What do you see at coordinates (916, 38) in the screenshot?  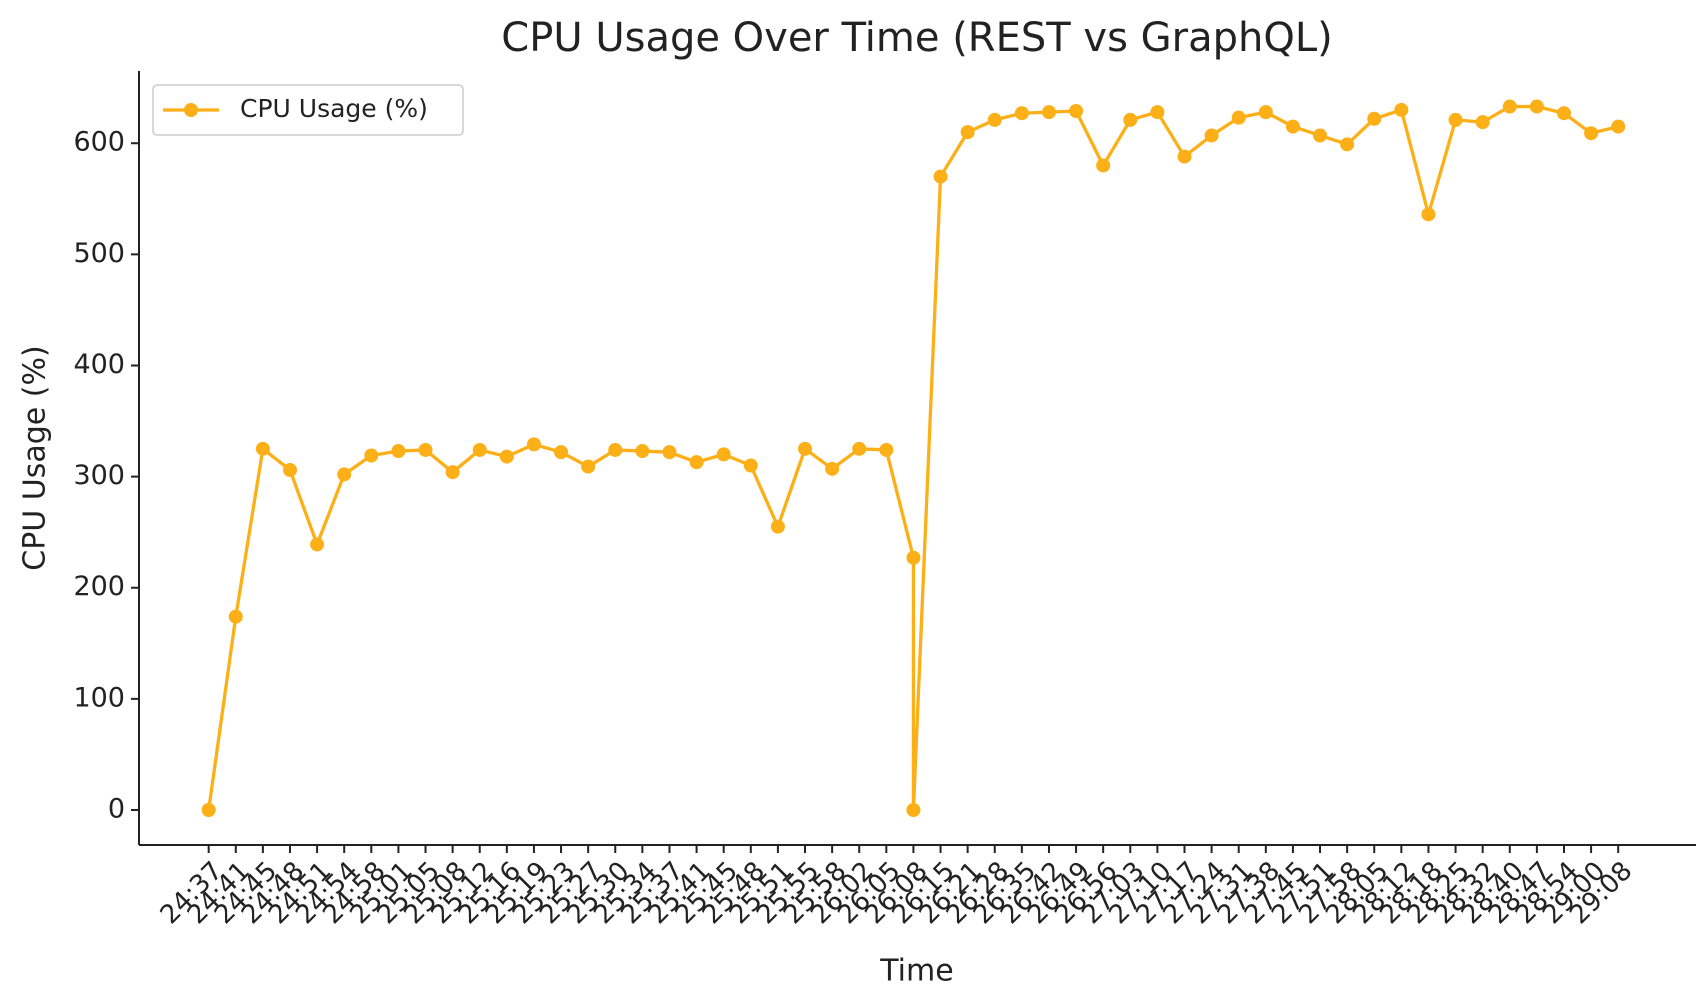 I see `chart-title: CPU Usage Over Time (REST vs GraphQL)` at bounding box center [916, 38].